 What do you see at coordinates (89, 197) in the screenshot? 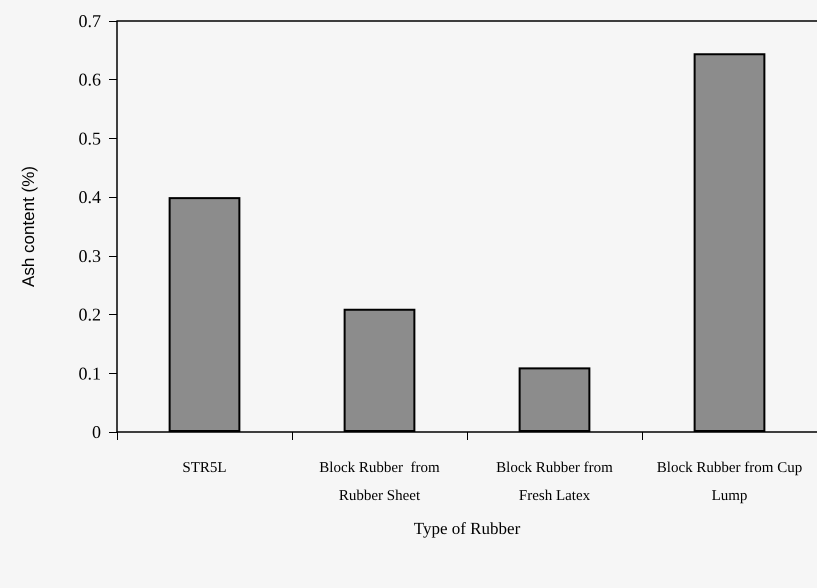
I see `y-tick-label: 0.4` at bounding box center [89, 197].